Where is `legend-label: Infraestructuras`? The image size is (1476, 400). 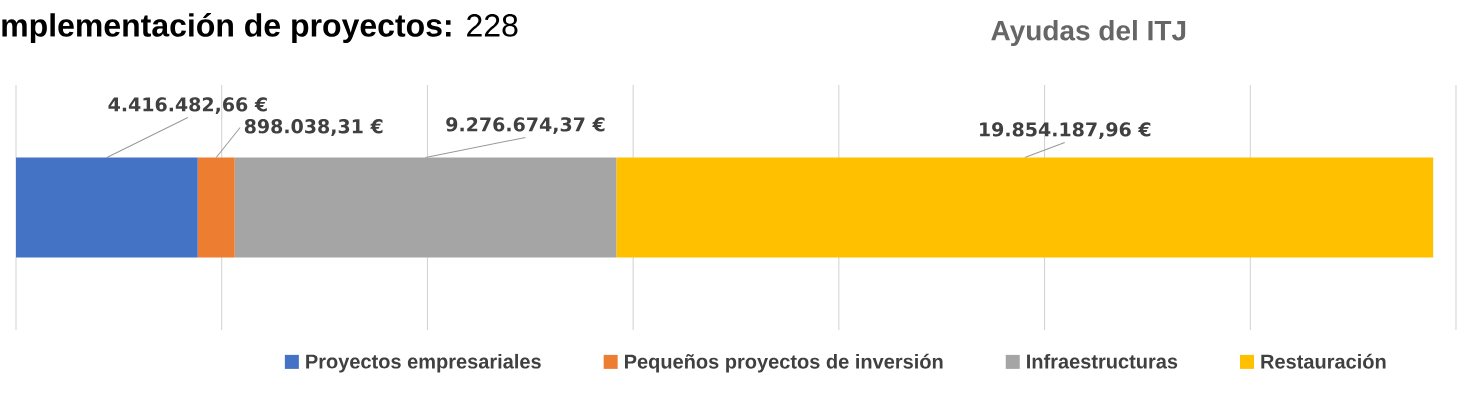 legend-label: Infraestructuras is located at coordinates (1102, 361).